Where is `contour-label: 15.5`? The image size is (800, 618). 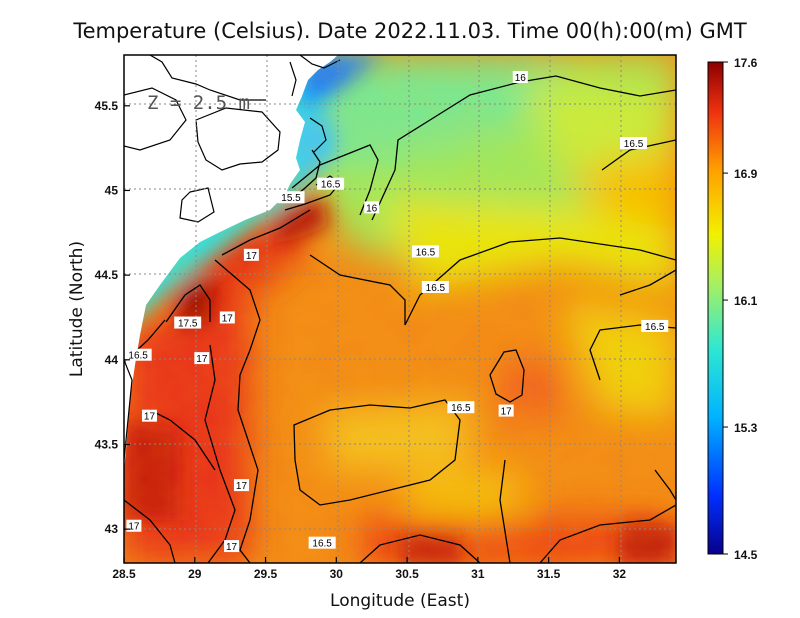
contour-label: 15.5 is located at coordinates (291, 198).